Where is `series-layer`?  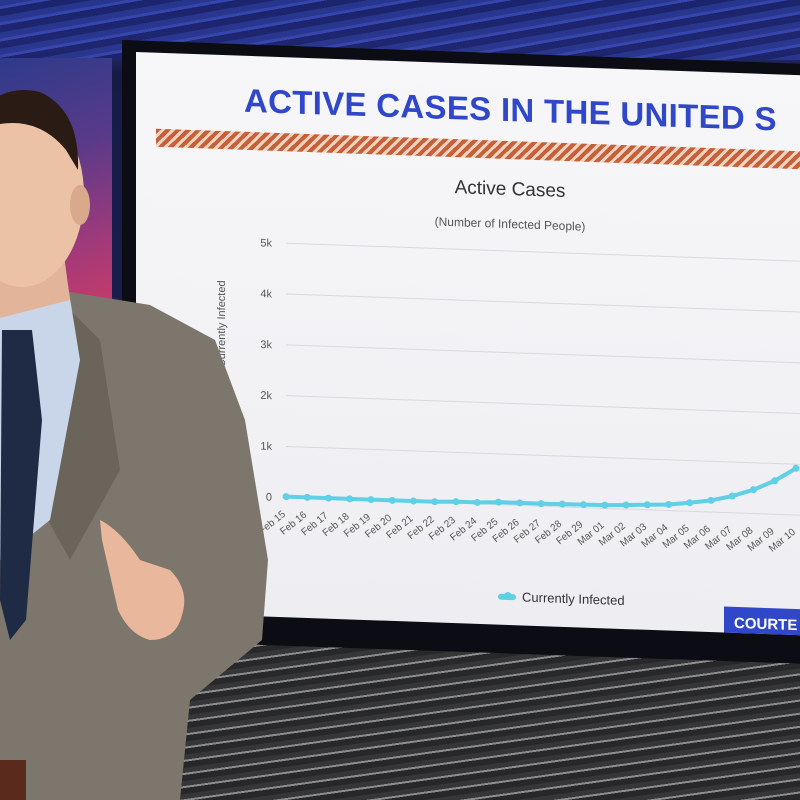 series-layer is located at coordinates (541, 486).